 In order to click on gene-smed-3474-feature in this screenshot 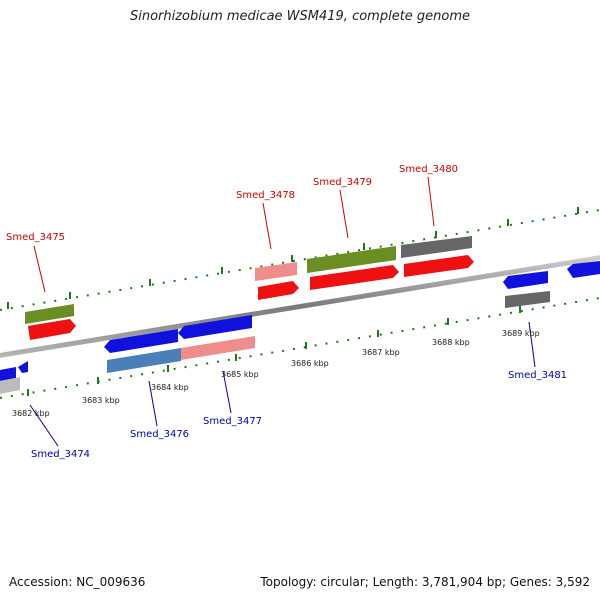, I will do `click(10, 385)`.